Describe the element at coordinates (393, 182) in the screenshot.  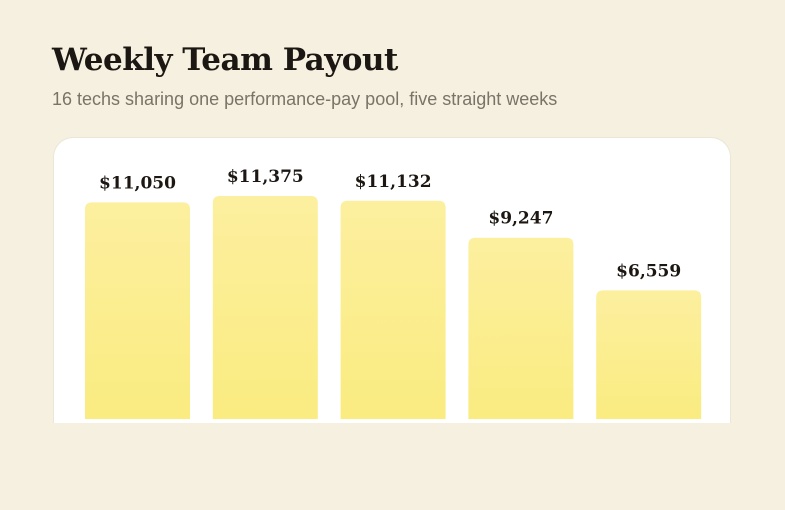
I see `bar-value-label: $11,132` at that location.